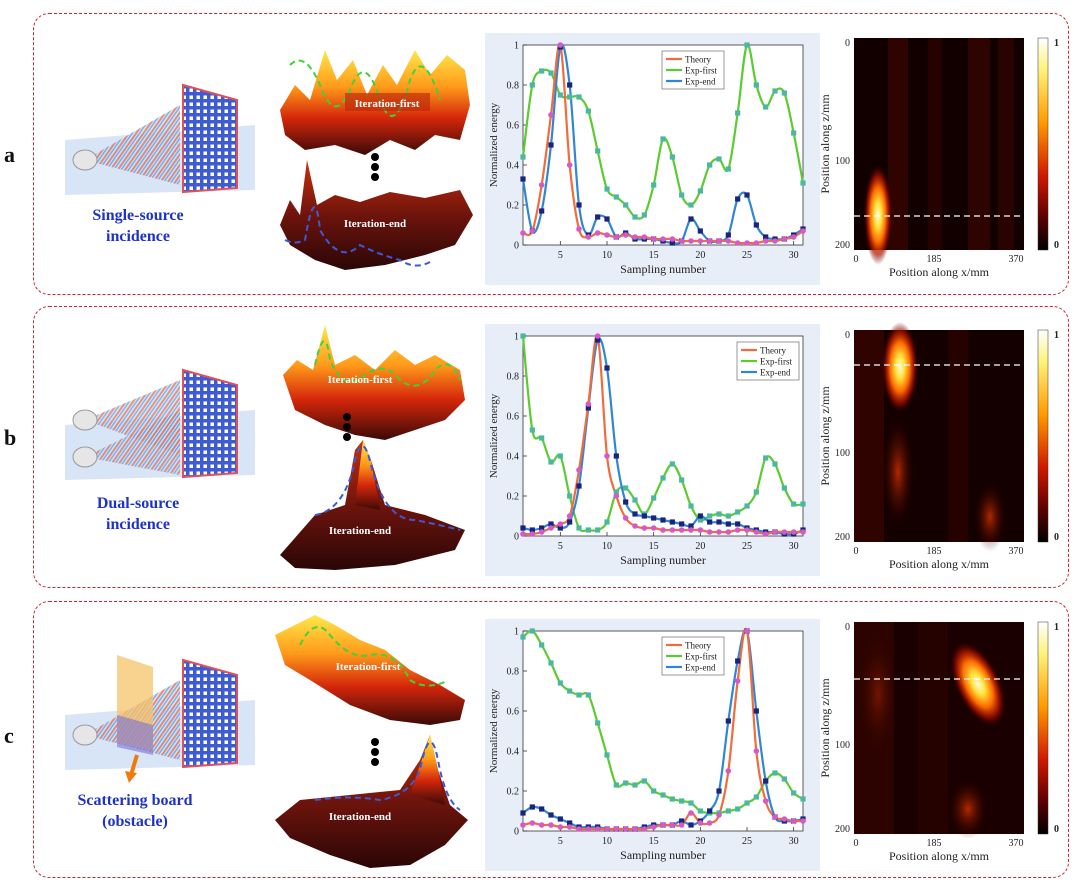 This screenshot has width=1074, height=885. What do you see at coordinates (847, 335) in the screenshot?
I see `heatmap-y-tick-label: 0` at bounding box center [847, 335].